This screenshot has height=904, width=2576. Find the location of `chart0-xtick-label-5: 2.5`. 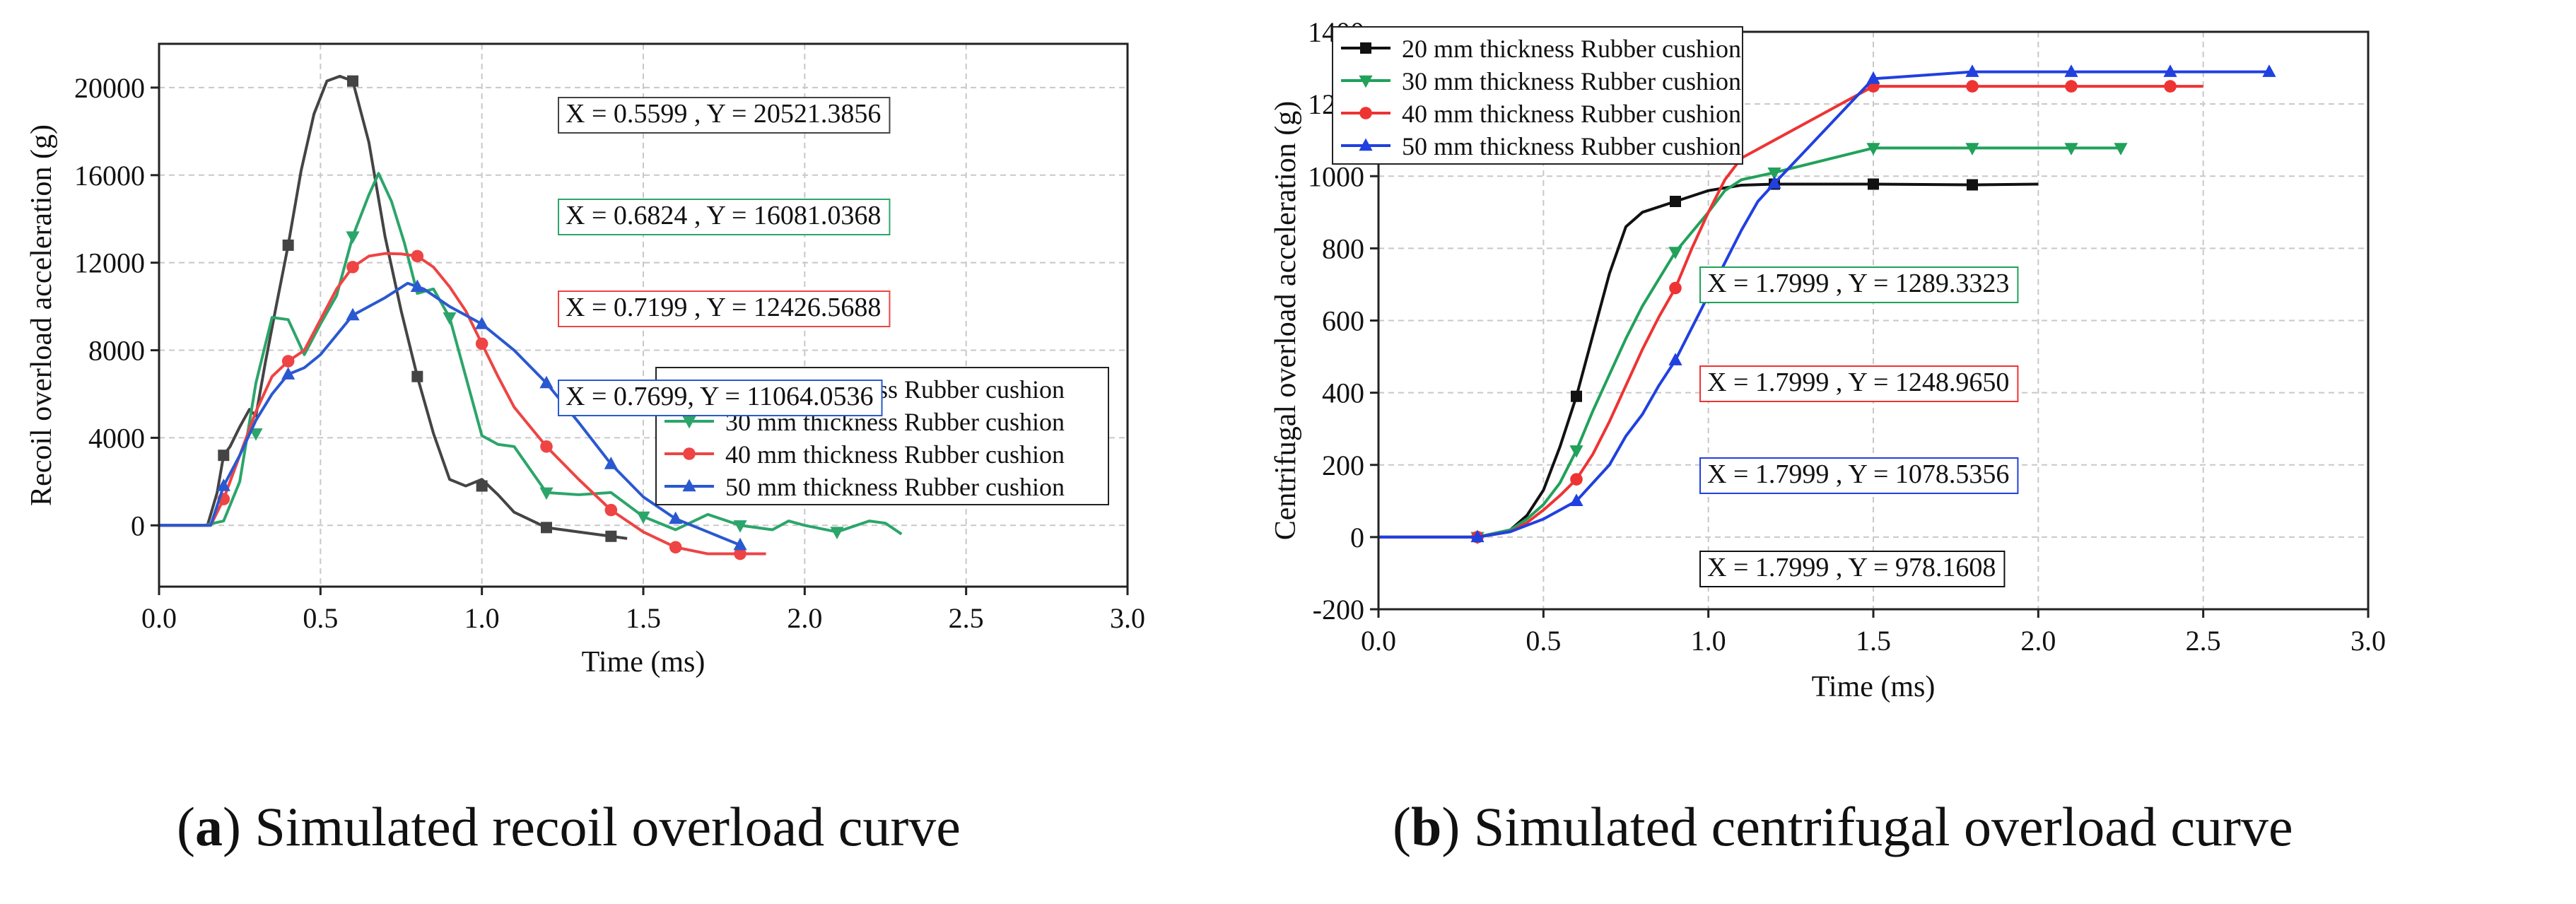

chart0-xtick-label-5: 2.5 is located at coordinates (966, 618).